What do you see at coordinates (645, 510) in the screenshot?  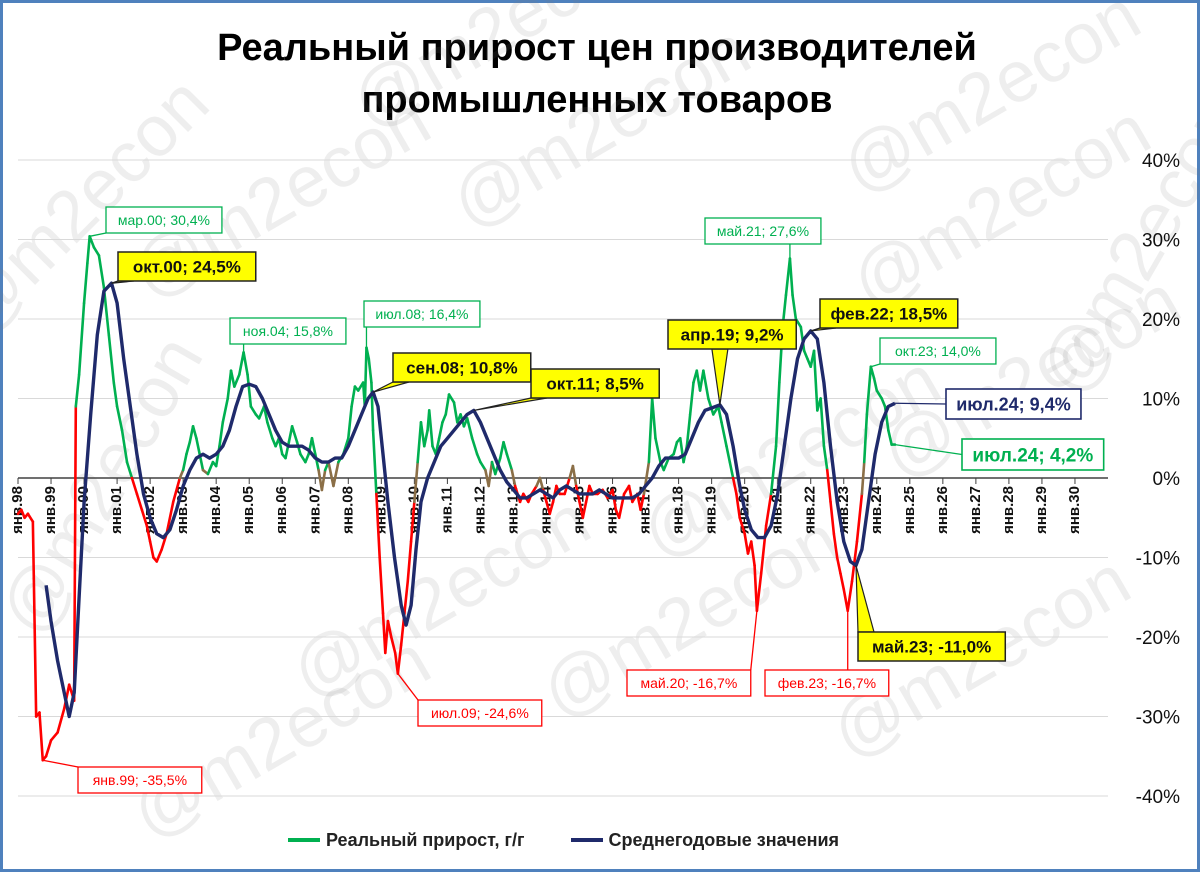 I see `x-tick-label: янв.17` at bounding box center [645, 510].